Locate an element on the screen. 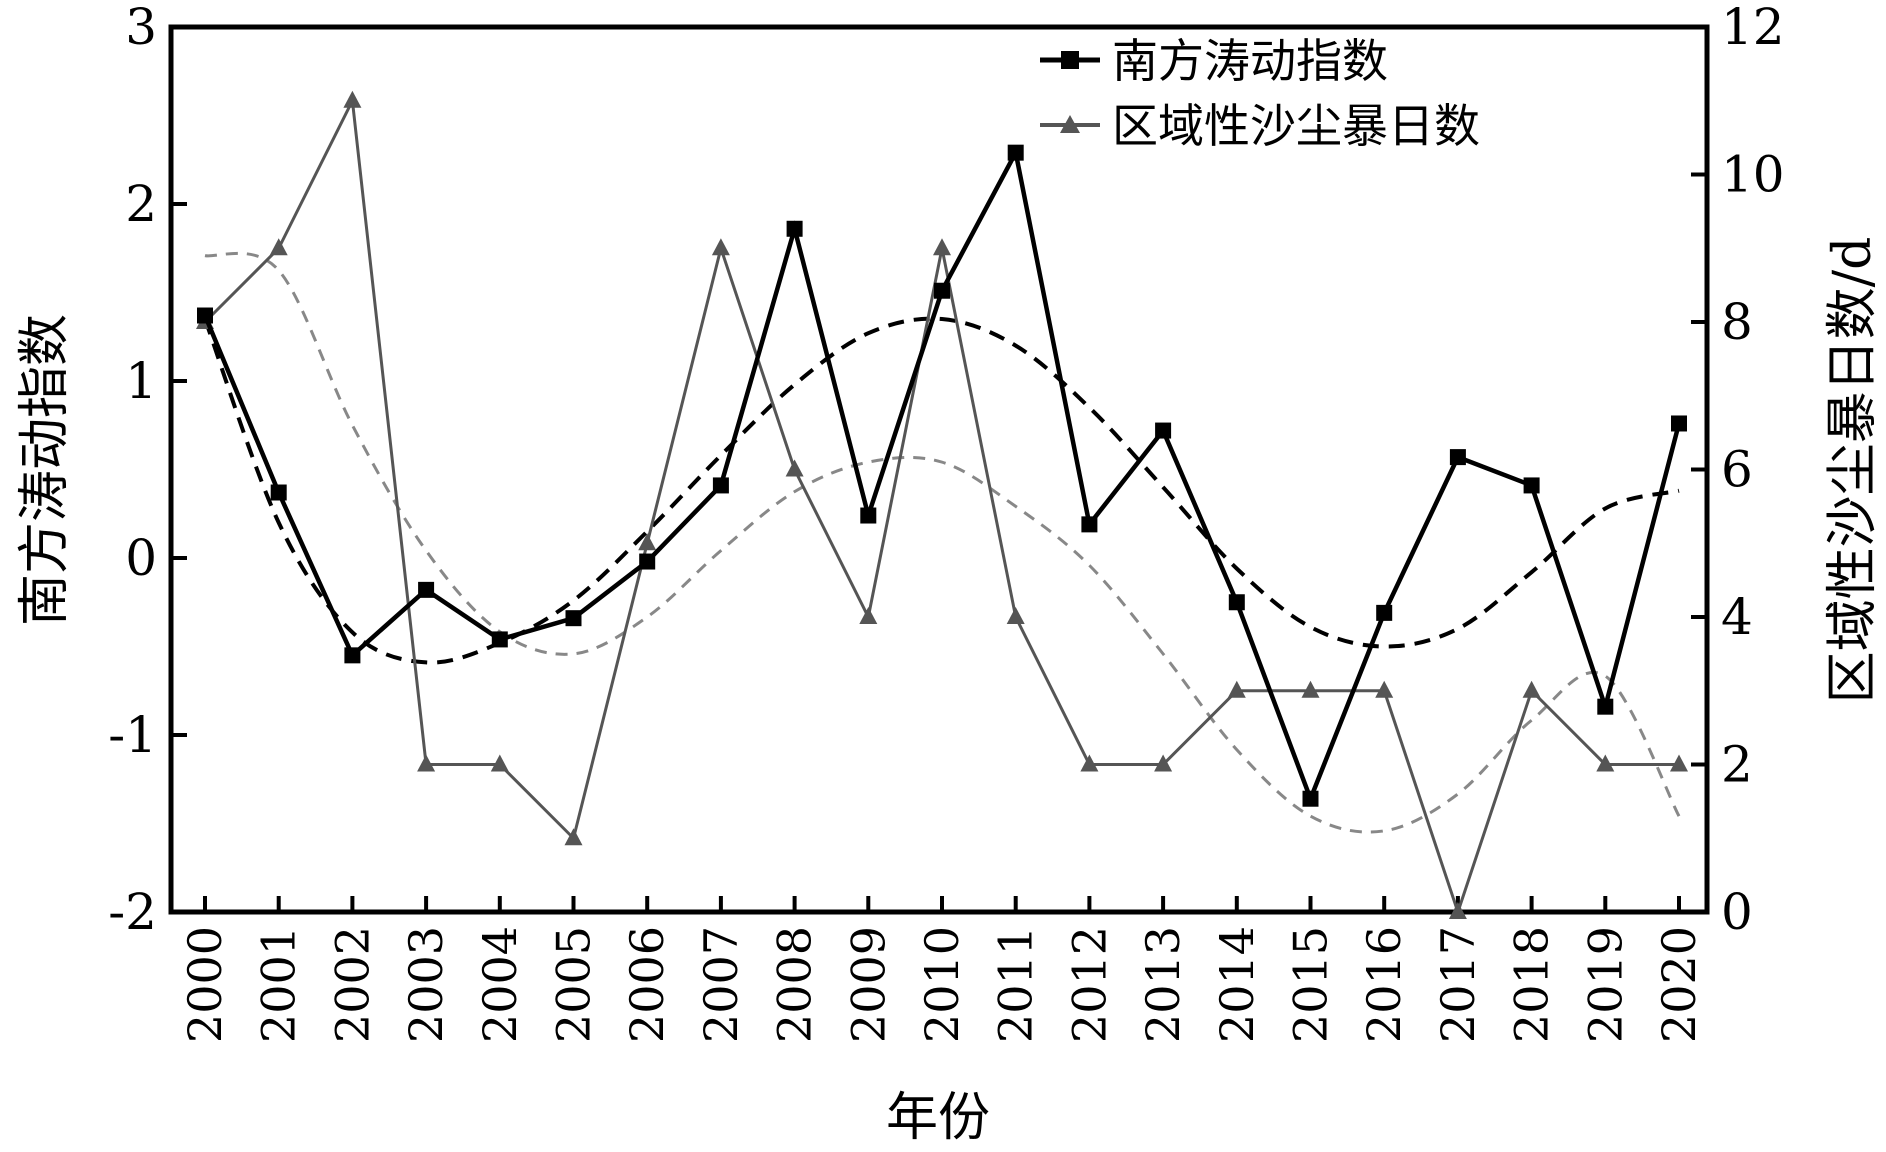  x-tick-label: 2016 is located at coordinates (1384, 984).